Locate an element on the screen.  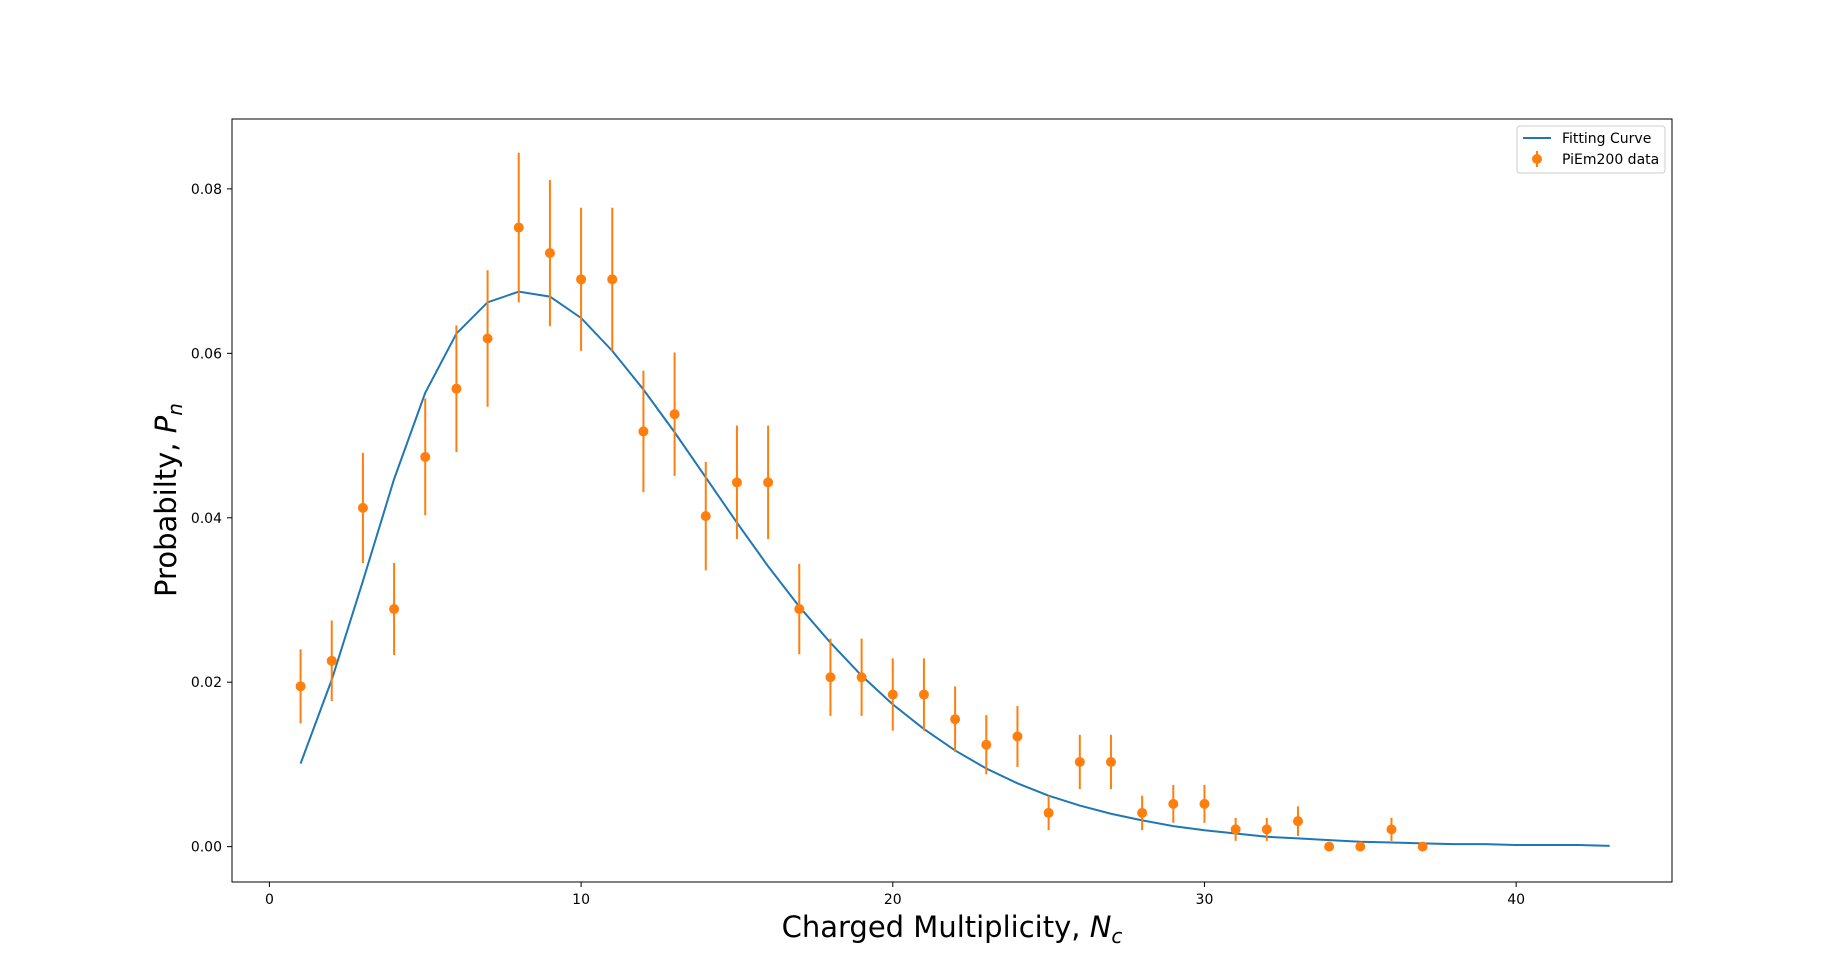
legend-label-piem200-data: PiEm200 data is located at coordinates (1610, 160).